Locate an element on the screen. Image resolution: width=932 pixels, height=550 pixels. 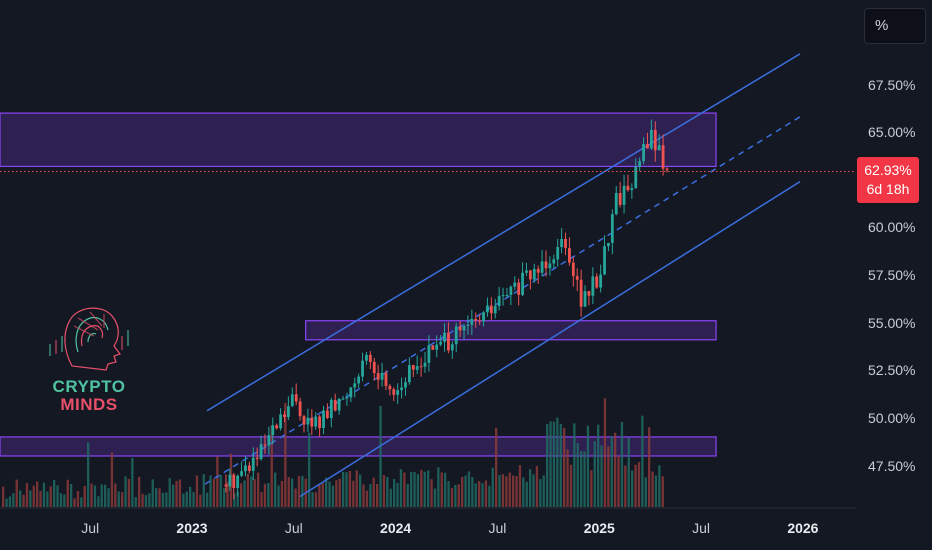
percent-scale-button: % is located at coordinates (895, 26).